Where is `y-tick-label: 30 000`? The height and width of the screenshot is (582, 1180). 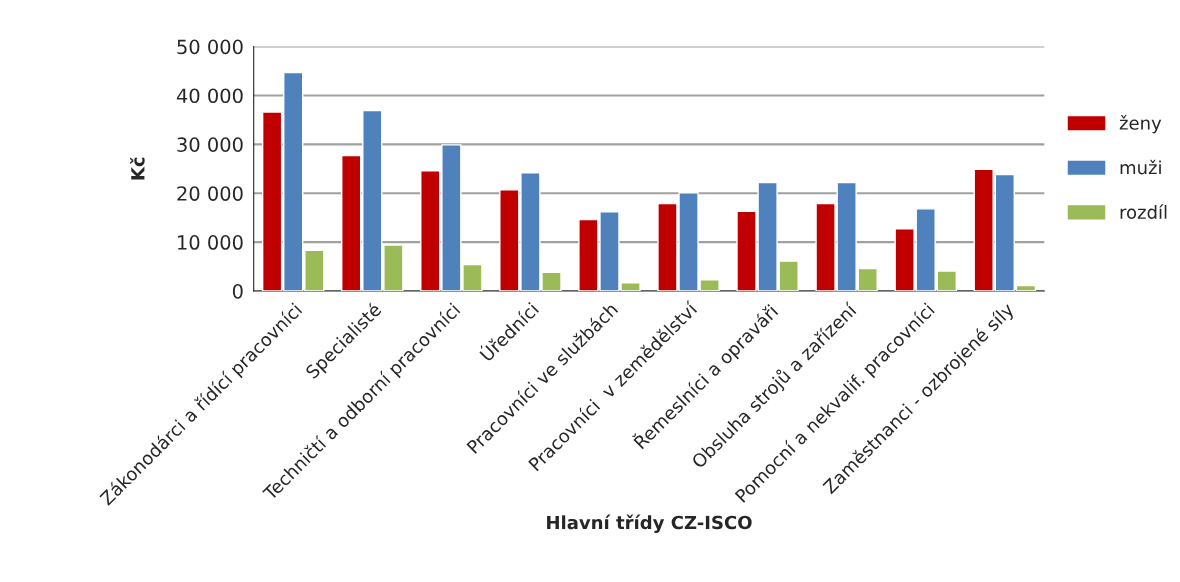
y-tick-label: 30 000 is located at coordinates (210, 144).